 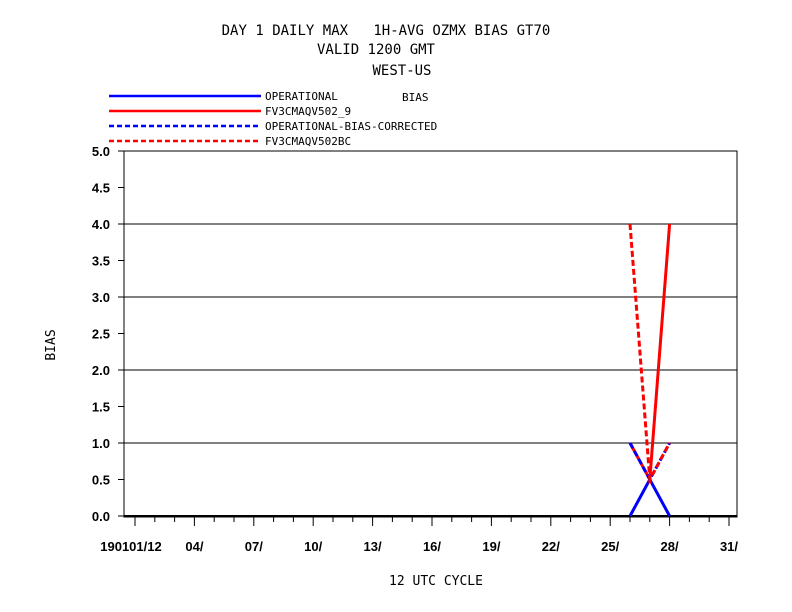 I want to click on y-tick-label: 2.0, so click(x=101, y=370).